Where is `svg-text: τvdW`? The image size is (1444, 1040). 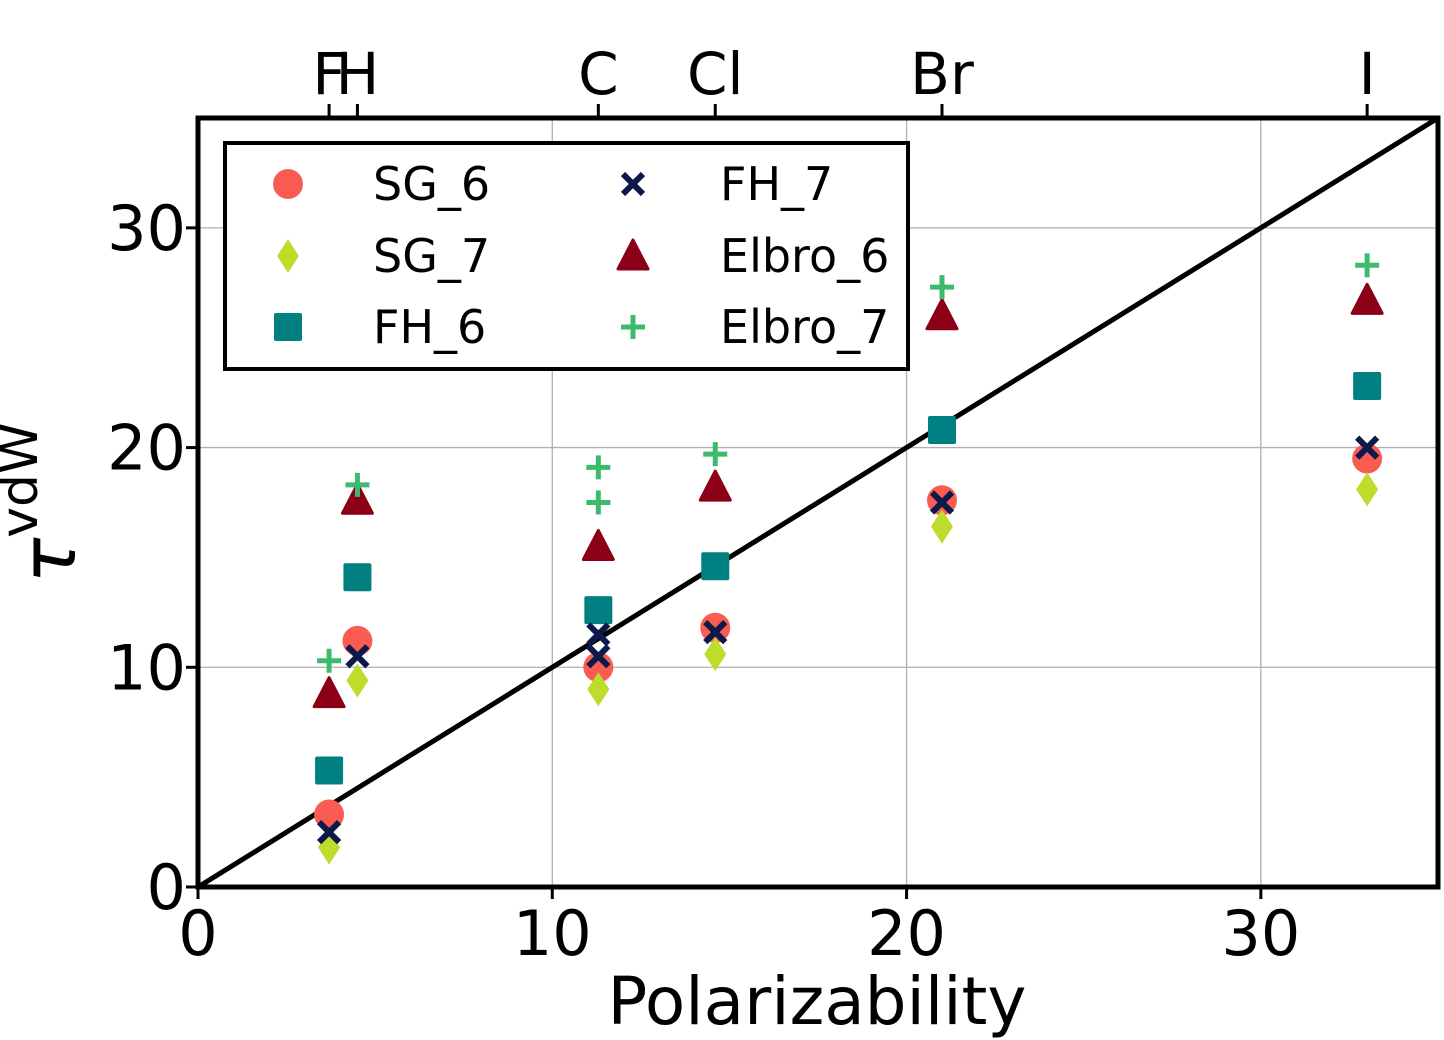 svg-text: τvdW is located at coordinates (46, 503).